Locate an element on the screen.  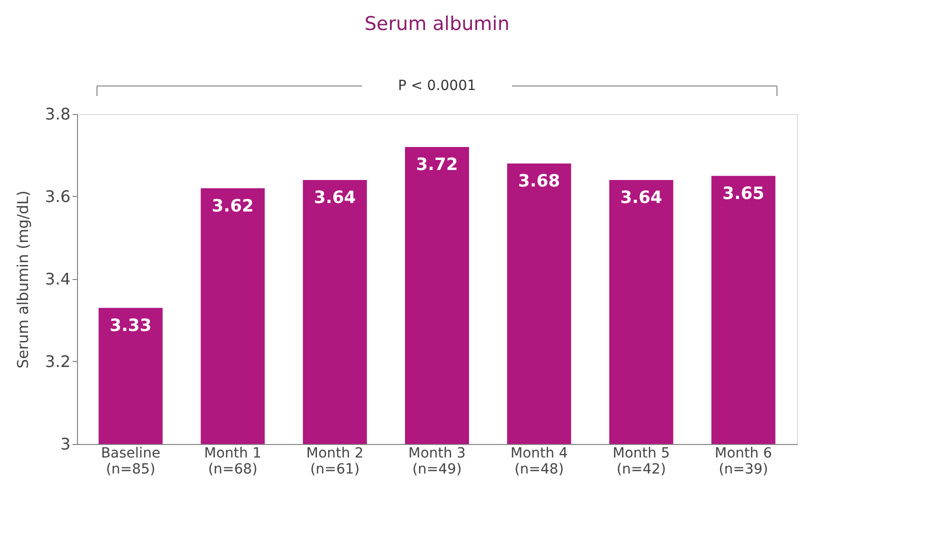
chart-title: Serum albumin is located at coordinates (437, 24).